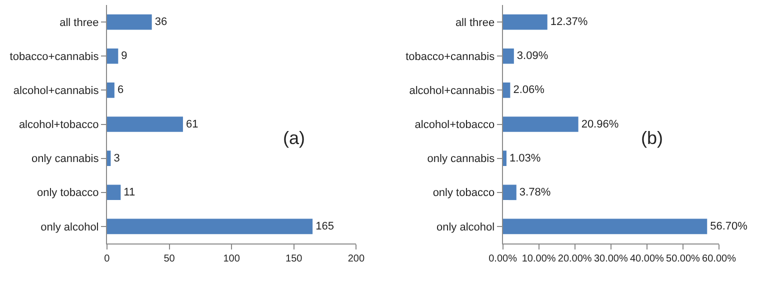 Image resolution: width=782 pixels, height=295 pixels. What do you see at coordinates (356, 259) in the screenshot?
I see `x-tick-label: 200` at bounding box center [356, 259].